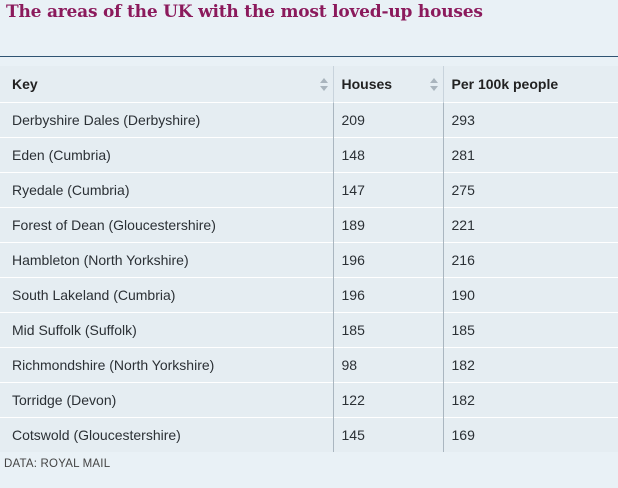 This screenshot has height=488, width=618. What do you see at coordinates (387, 190) in the screenshot?
I see `cell-houses: 147` at bounding box center [387, 190].